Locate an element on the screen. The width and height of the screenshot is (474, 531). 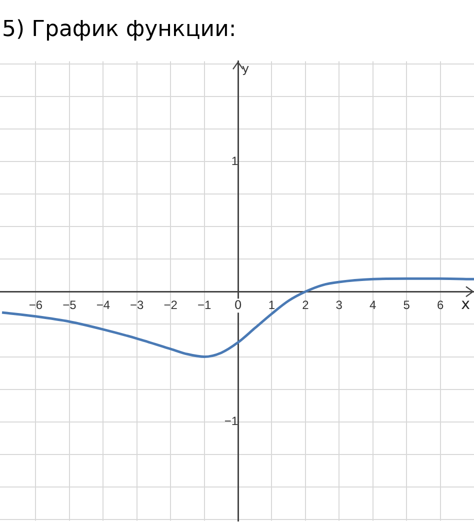
x-tick-label: −1 is located at coordinates (204, 305).